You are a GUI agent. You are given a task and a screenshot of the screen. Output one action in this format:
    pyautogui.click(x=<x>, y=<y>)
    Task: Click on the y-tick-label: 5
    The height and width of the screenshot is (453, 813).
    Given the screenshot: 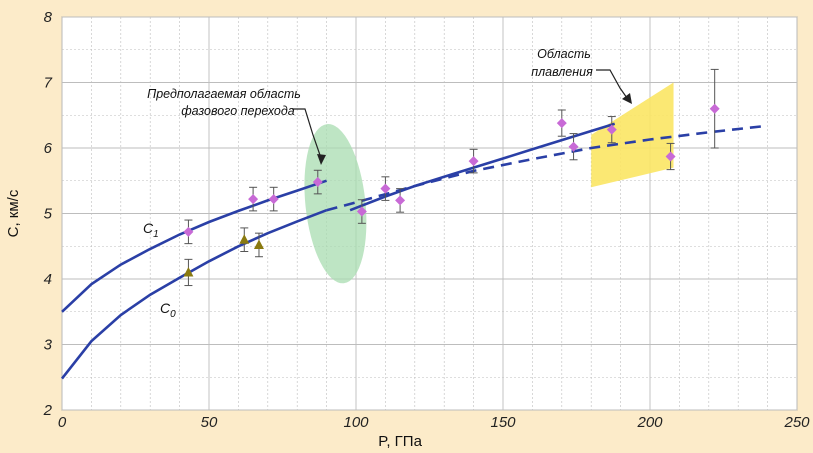 What is the action you would take?
    pyautogui.click(x=48, y=214)
    